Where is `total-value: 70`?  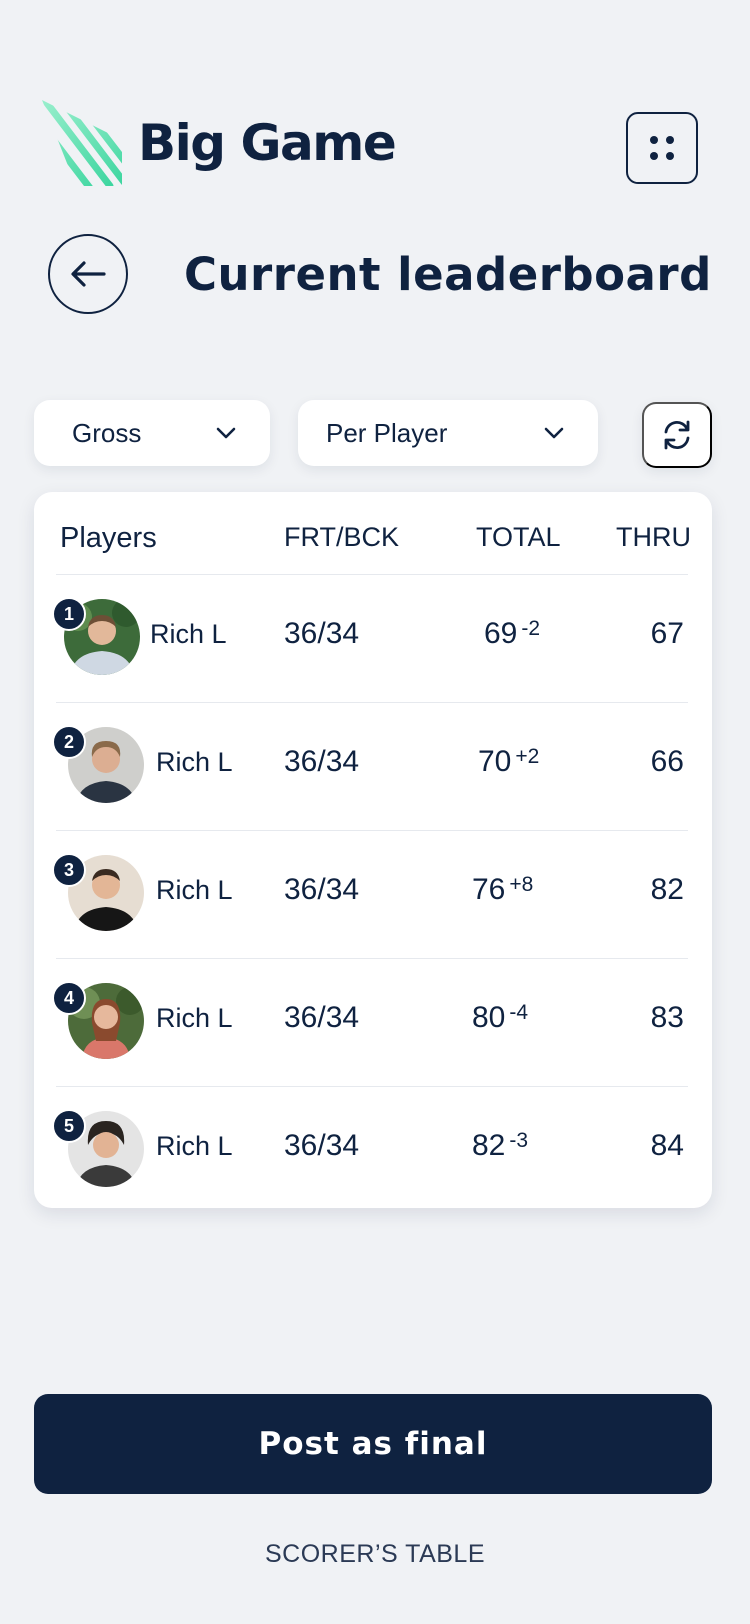 total-value: 70 is located at coordinates (495, 761).